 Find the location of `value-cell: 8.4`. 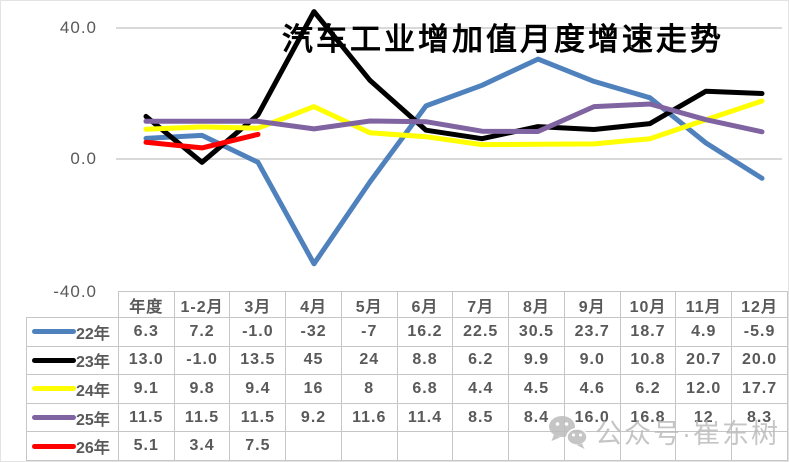

value-cell: 8.4 is located at coordinates (536, 417).